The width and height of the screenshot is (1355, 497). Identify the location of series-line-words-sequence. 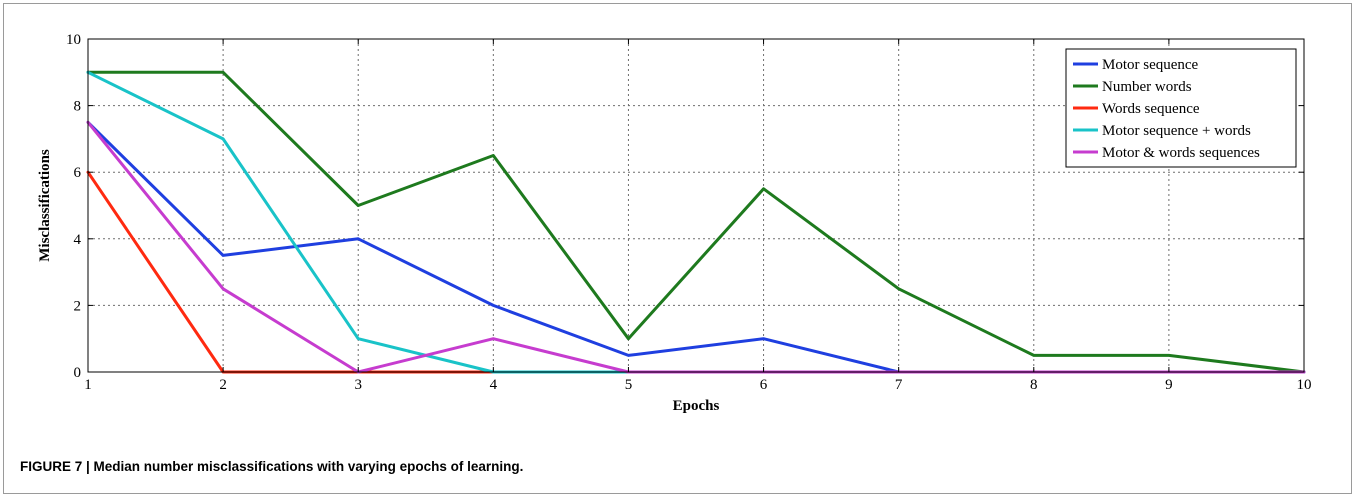
(290, 272).